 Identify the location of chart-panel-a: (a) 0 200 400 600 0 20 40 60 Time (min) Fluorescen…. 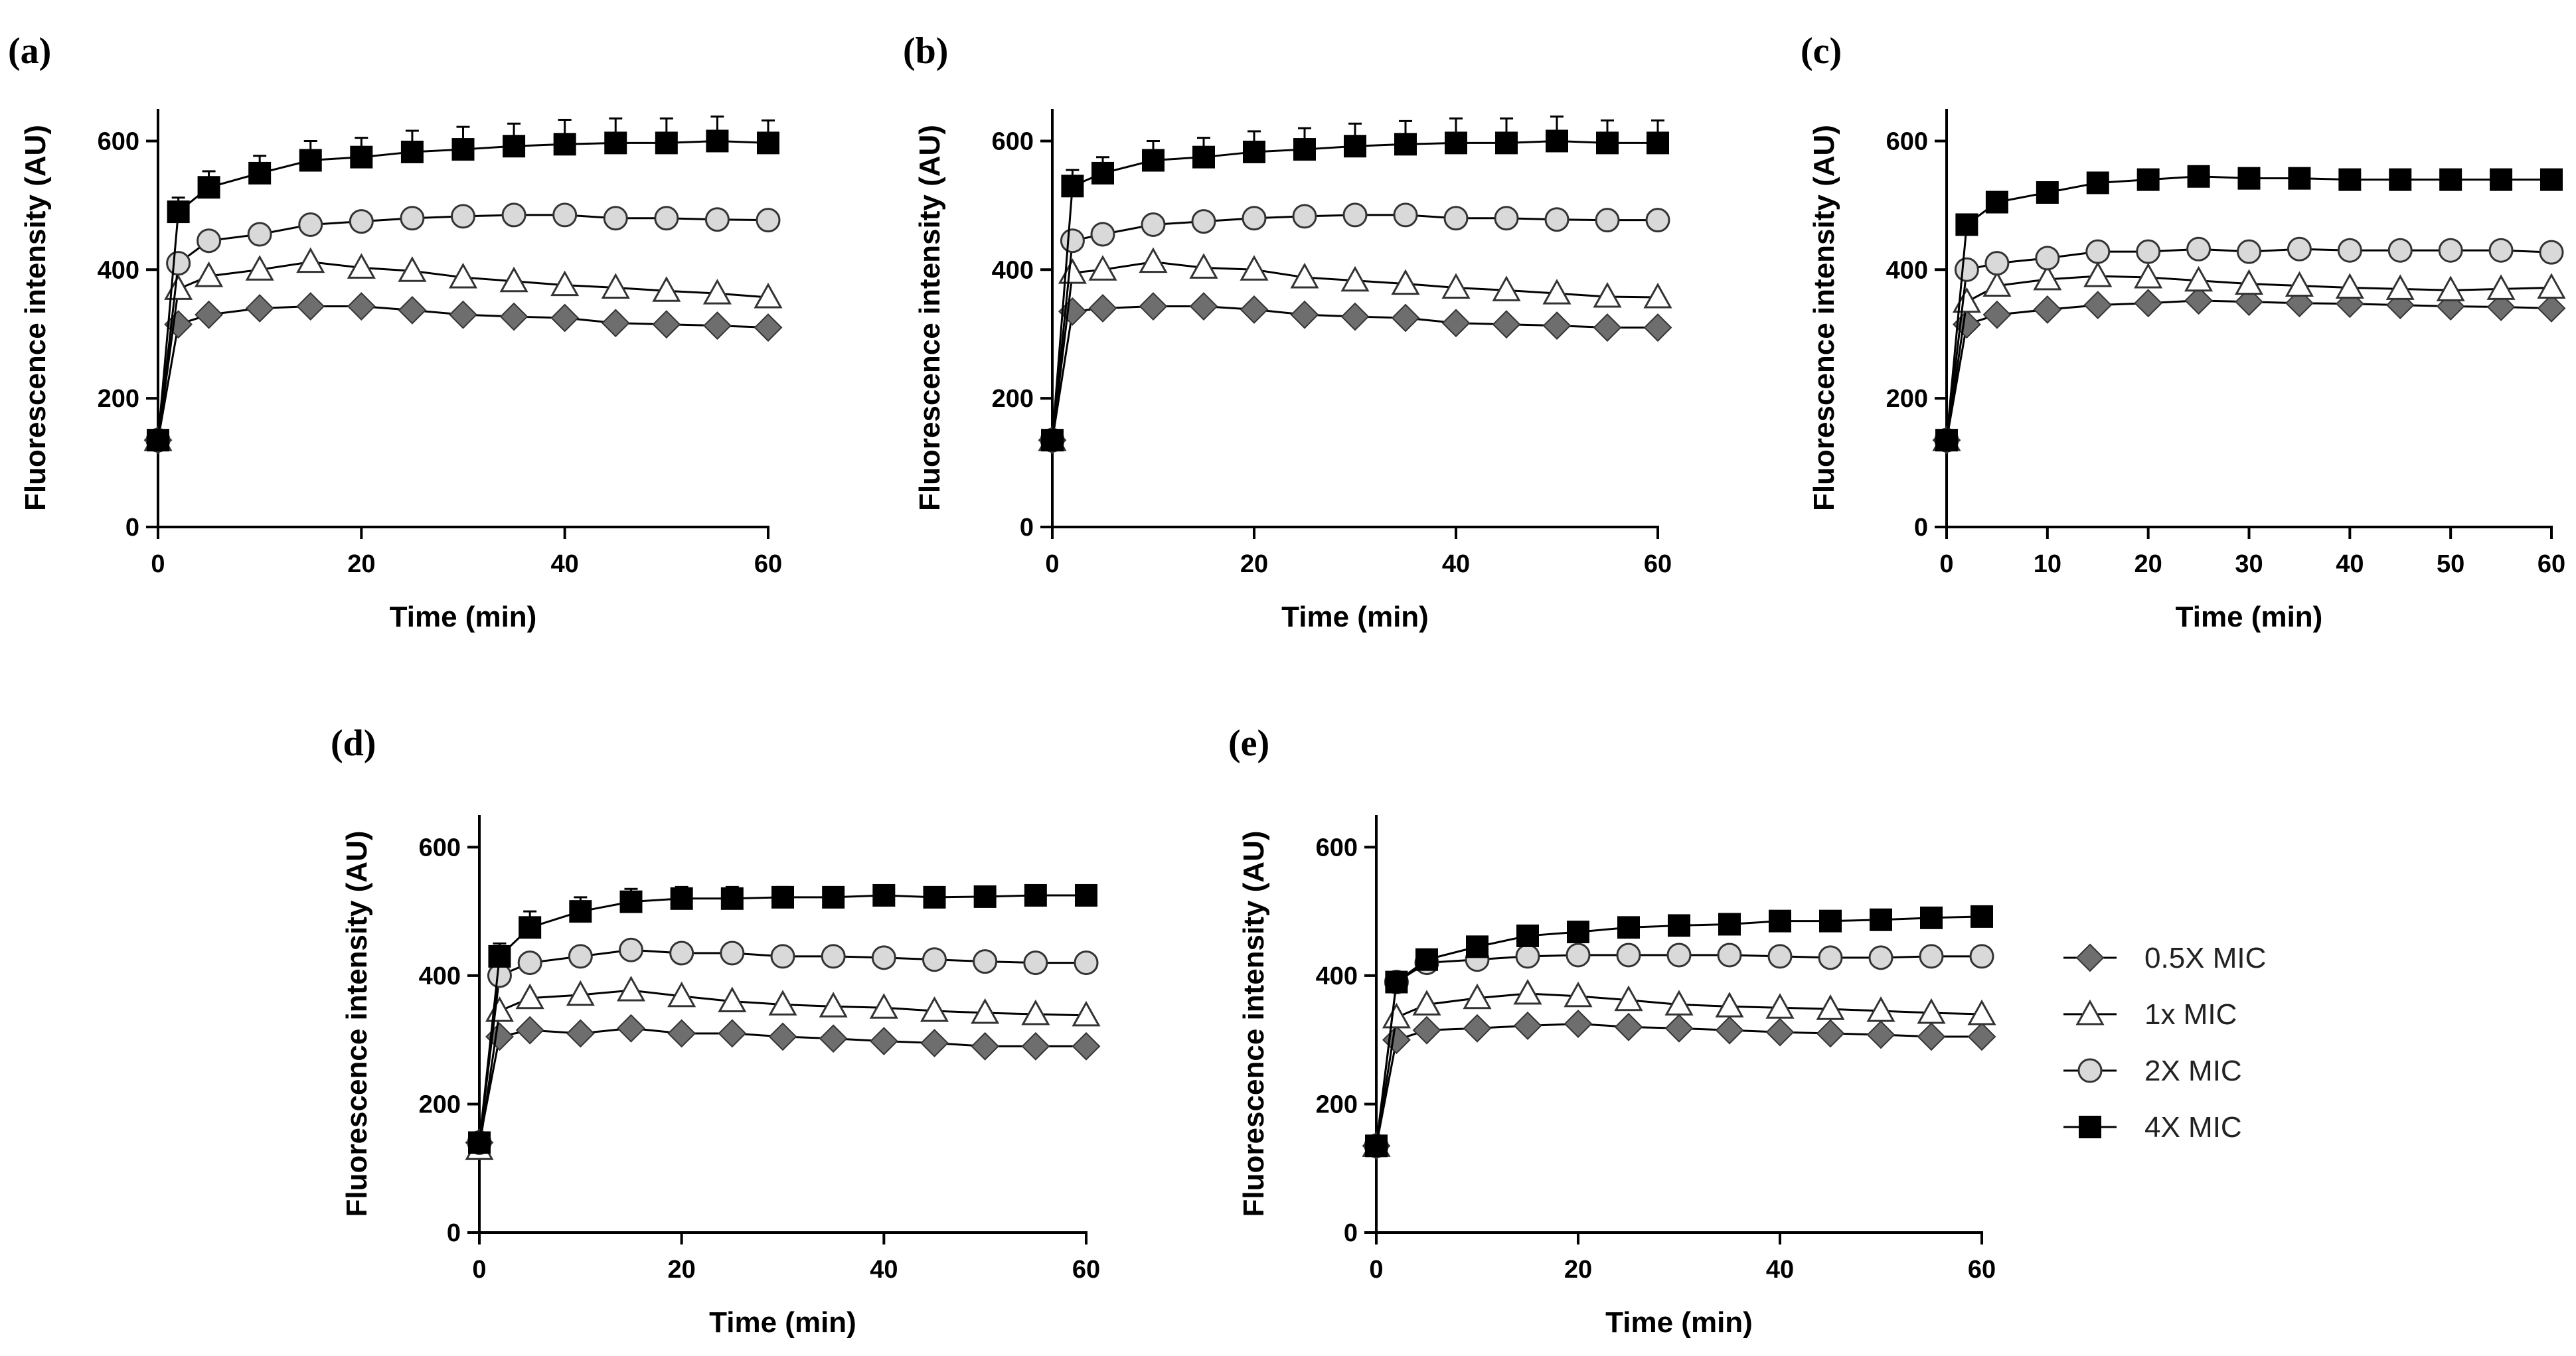
(395, 332).